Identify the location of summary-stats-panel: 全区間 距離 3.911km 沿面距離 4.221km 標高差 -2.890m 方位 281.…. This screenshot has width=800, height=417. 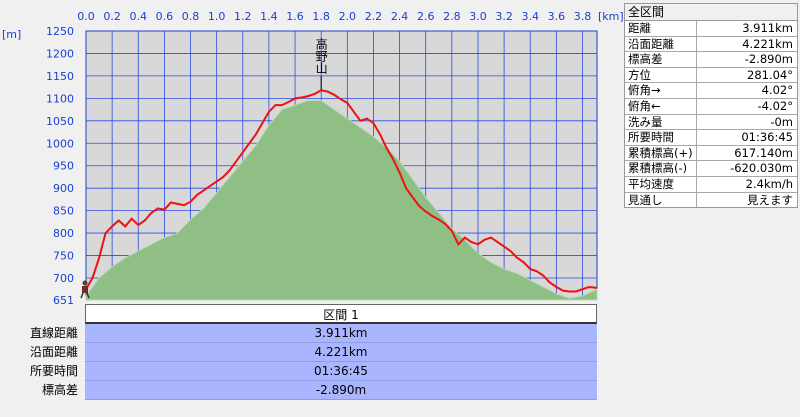
(711, 106).